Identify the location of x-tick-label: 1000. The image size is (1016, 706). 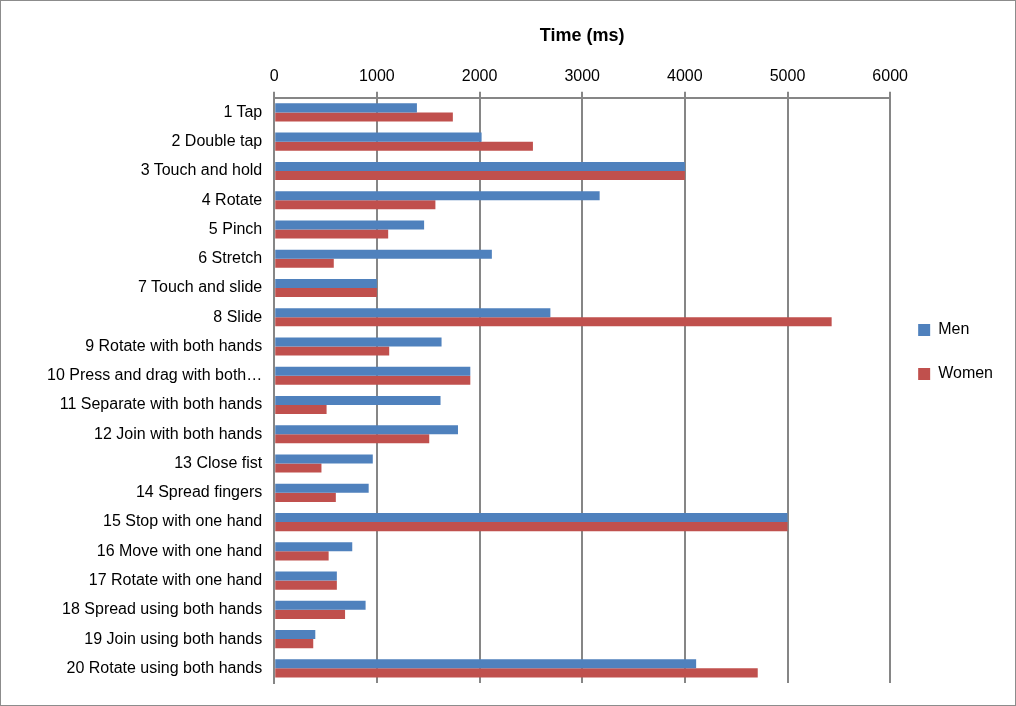
(377, 75).